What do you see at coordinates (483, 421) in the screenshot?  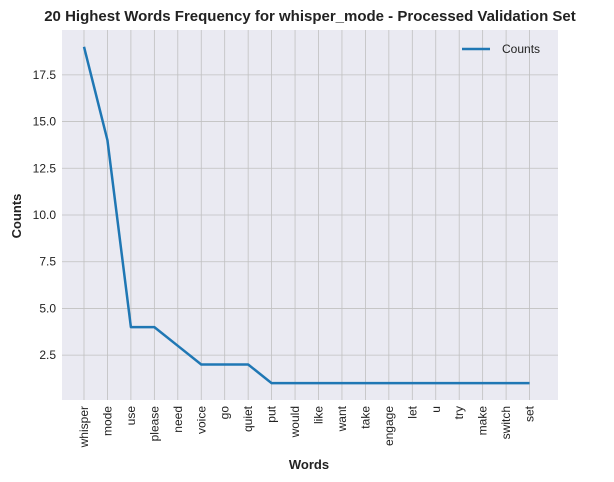 I see `x-tick-label: make` at bounding box center [483, 421].